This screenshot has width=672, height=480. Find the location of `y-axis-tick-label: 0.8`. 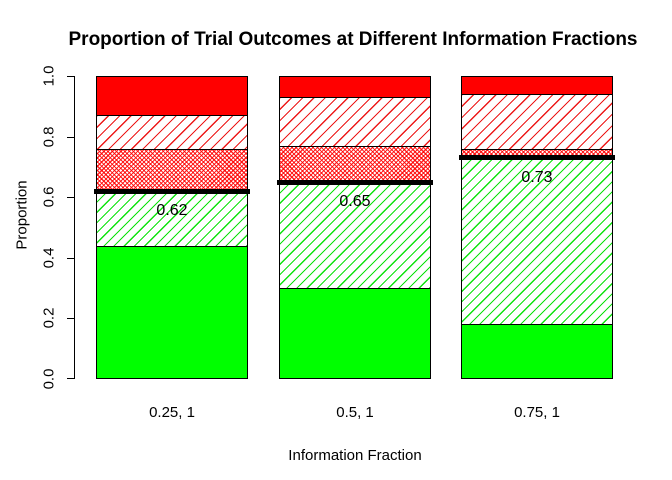

y-axis-tick-label: 0.8 is located at coordinates (49, 137).